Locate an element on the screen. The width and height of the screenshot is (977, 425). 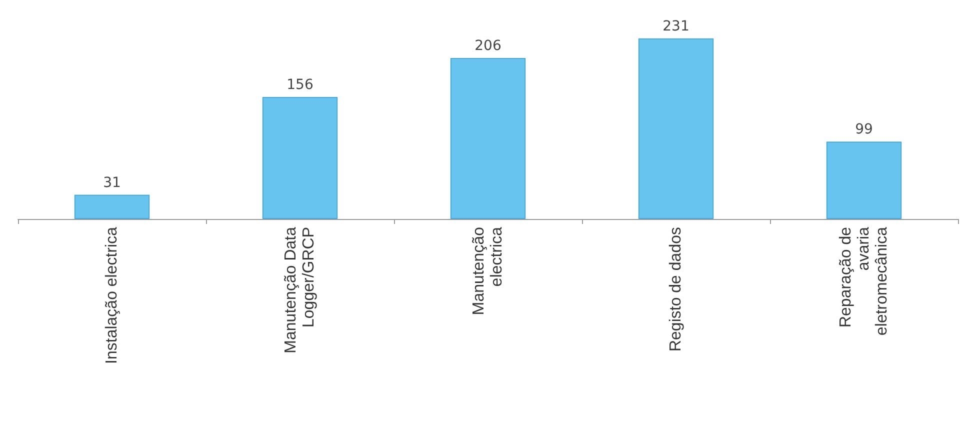
x-tick-label: Manutenção electrica is located at coordinates (488, 271).